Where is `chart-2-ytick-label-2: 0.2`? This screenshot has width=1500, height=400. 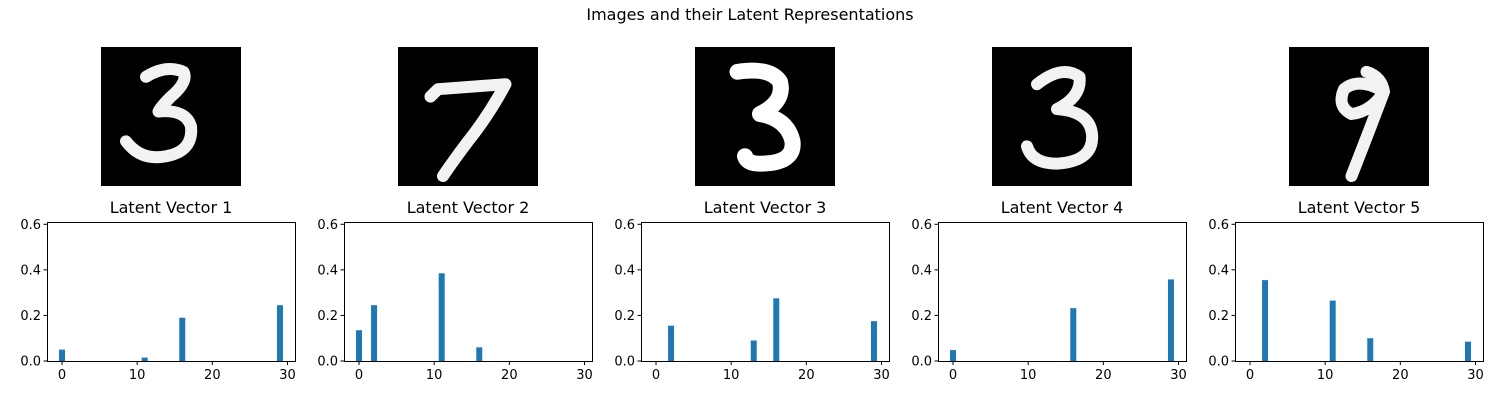 chart-2-ytick-label-2: 0.2 is located at coordinates (327, 316).